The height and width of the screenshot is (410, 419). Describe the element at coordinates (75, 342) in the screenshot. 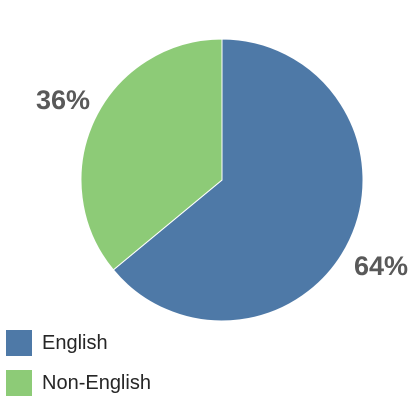

I see `legend-label-english: English` at that location.